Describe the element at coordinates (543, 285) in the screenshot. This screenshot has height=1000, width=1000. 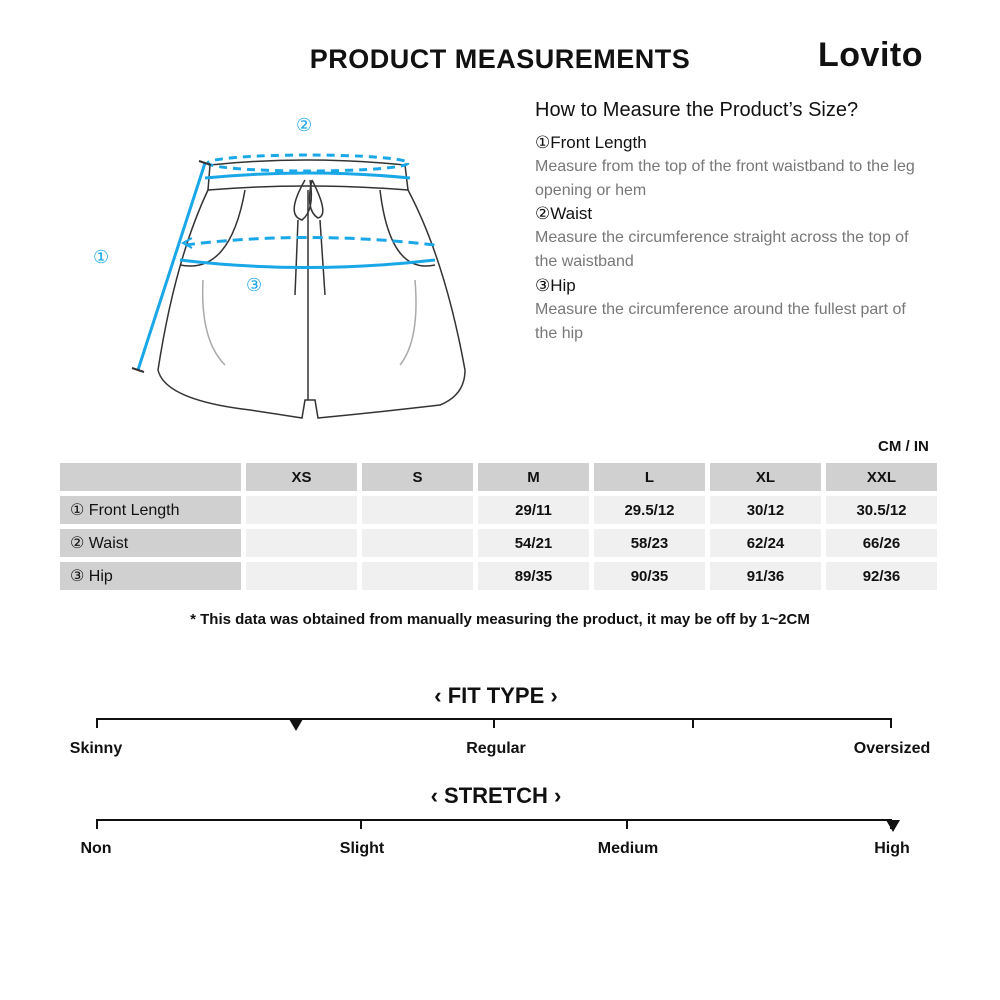
I see `guide-marker: ③` at that location.